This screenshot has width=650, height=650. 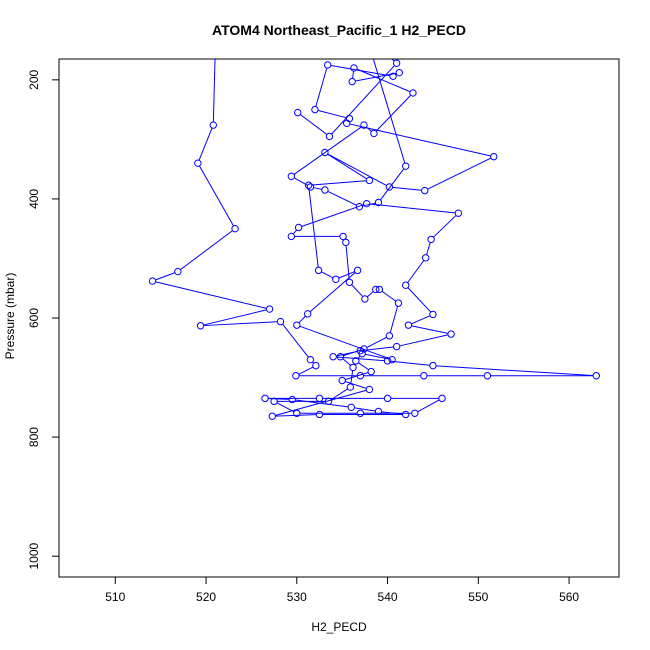 What do you see at coordinates (569, 597) in the screenshot?
I see `x-tick-label: 560` at bounding box center [569, 597].